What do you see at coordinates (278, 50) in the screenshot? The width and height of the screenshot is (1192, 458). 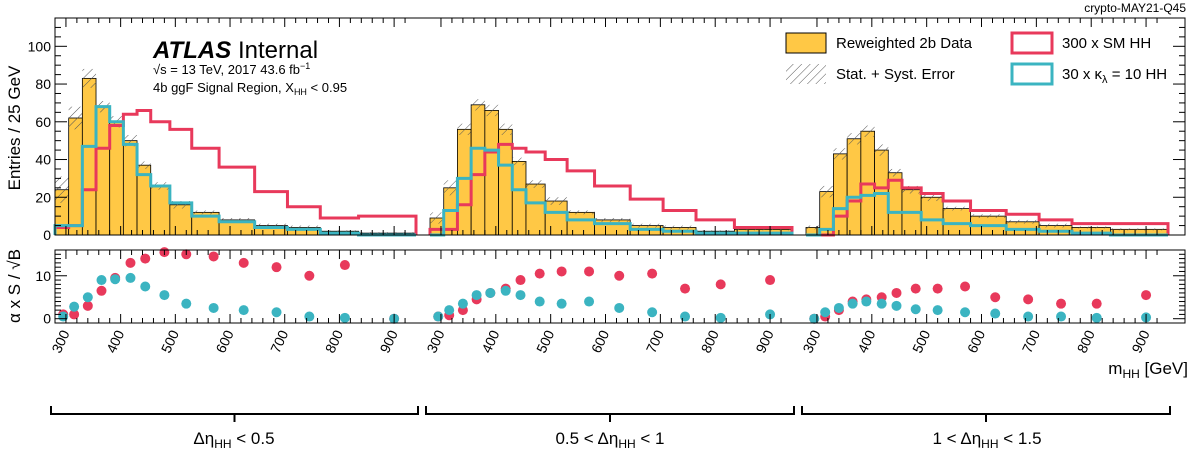 I see `atlas-status: Internal` at bounding box center [278, 50].